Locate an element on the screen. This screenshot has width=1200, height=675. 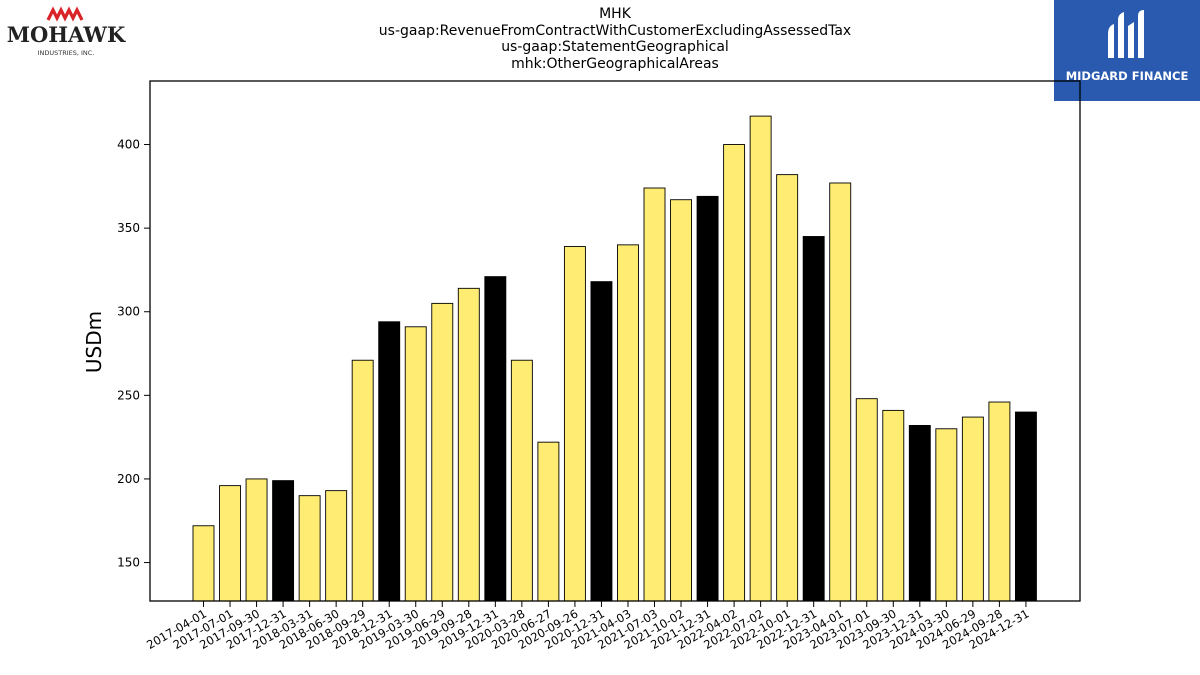
midgard-finance-graphic: MIDGARD FINANCE is located at coordinates (1127, 46).